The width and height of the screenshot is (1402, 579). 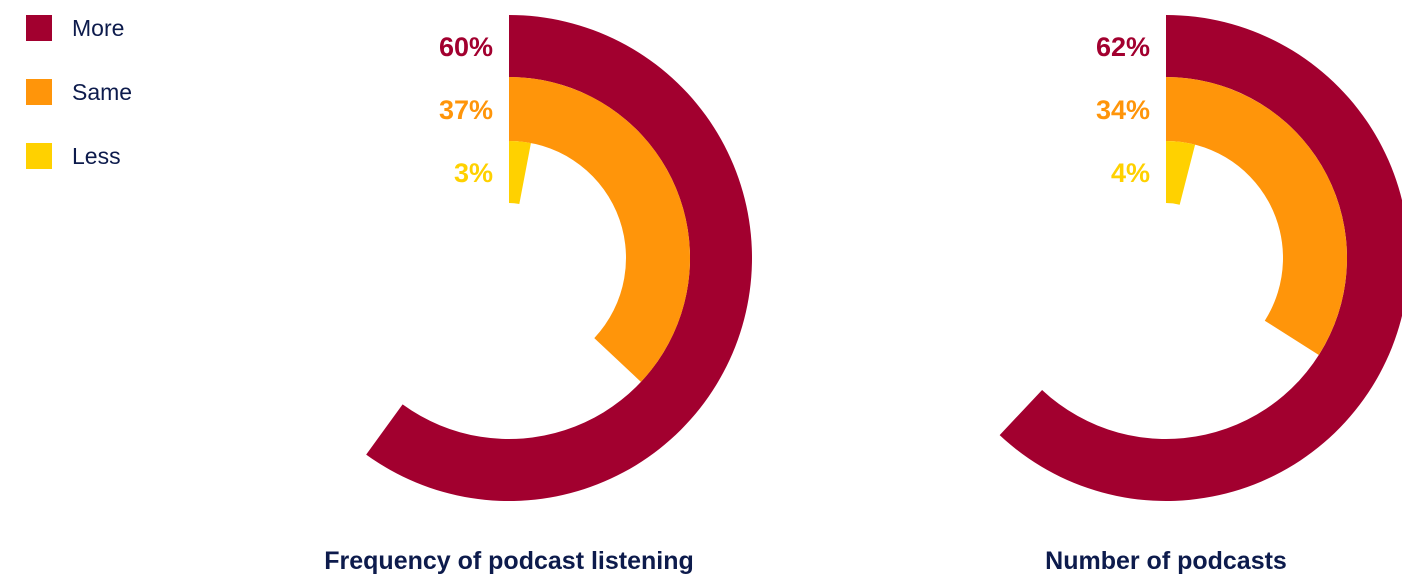 I want to click on chart-title: Number of podcasts, so click(x=1166, y=561).